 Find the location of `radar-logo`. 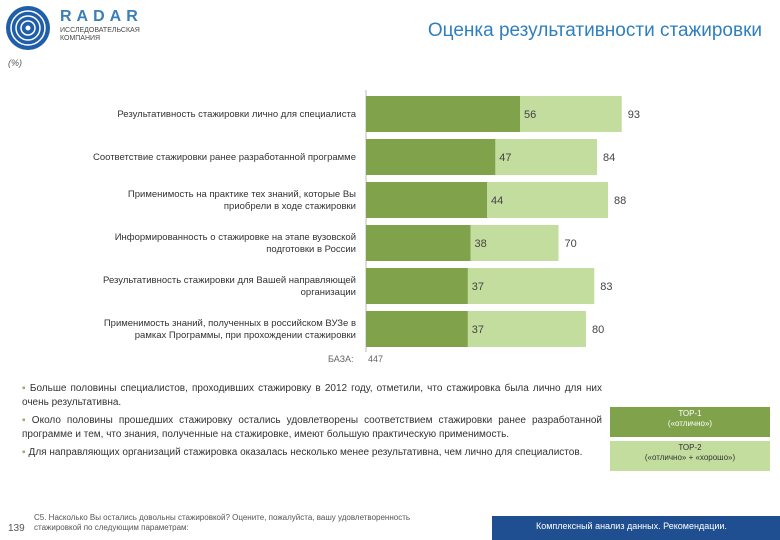

radar-logo is located at coordinates (28, 28).